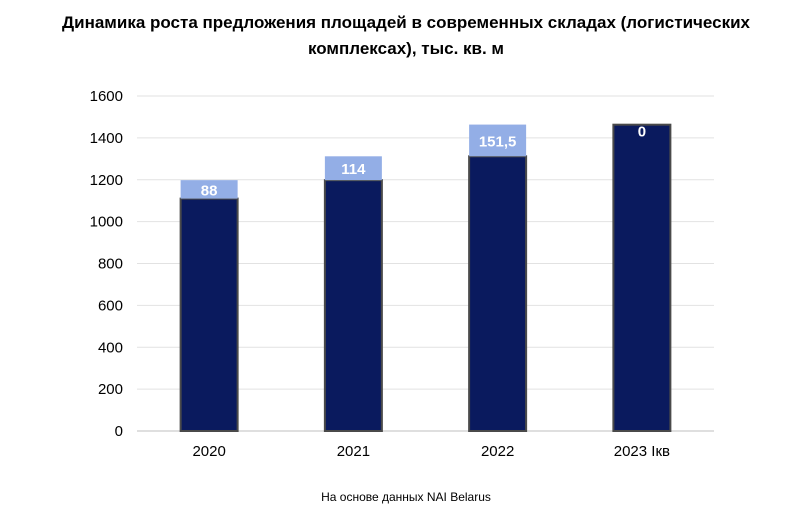 The height and width of the screenshot is (517, 812). I want to click on y-tick-label: 1000, so click(106, 222).